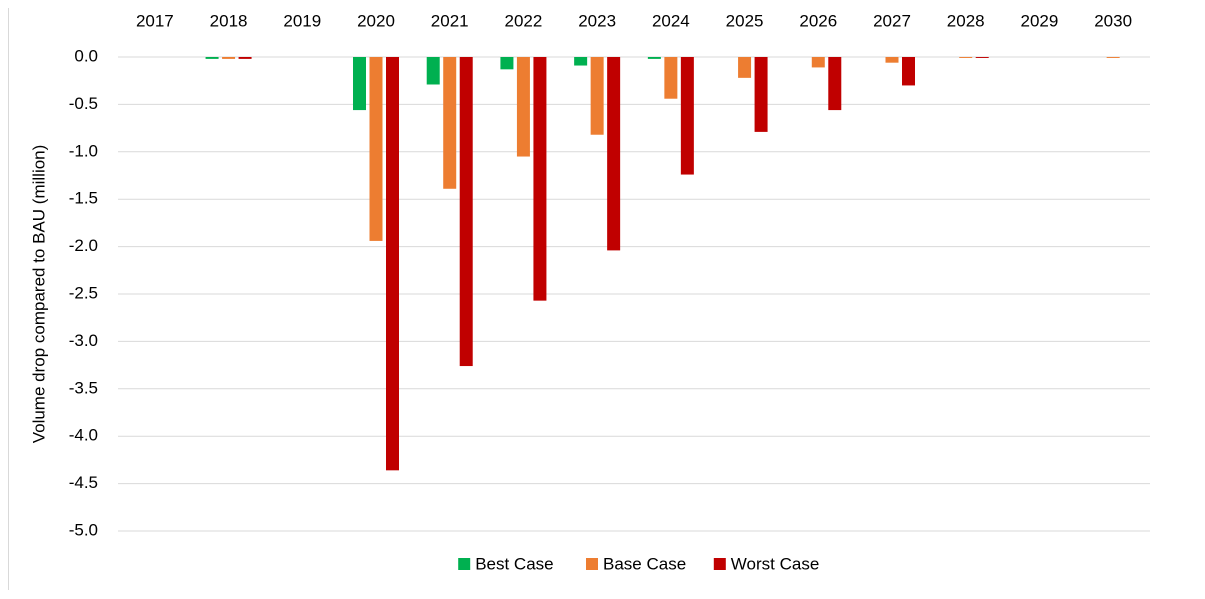 The image size is (1205, 599). Describe the element at coordinates (86, 55) in the screenshot. I see `y-tick-label: 0.0` at that location.